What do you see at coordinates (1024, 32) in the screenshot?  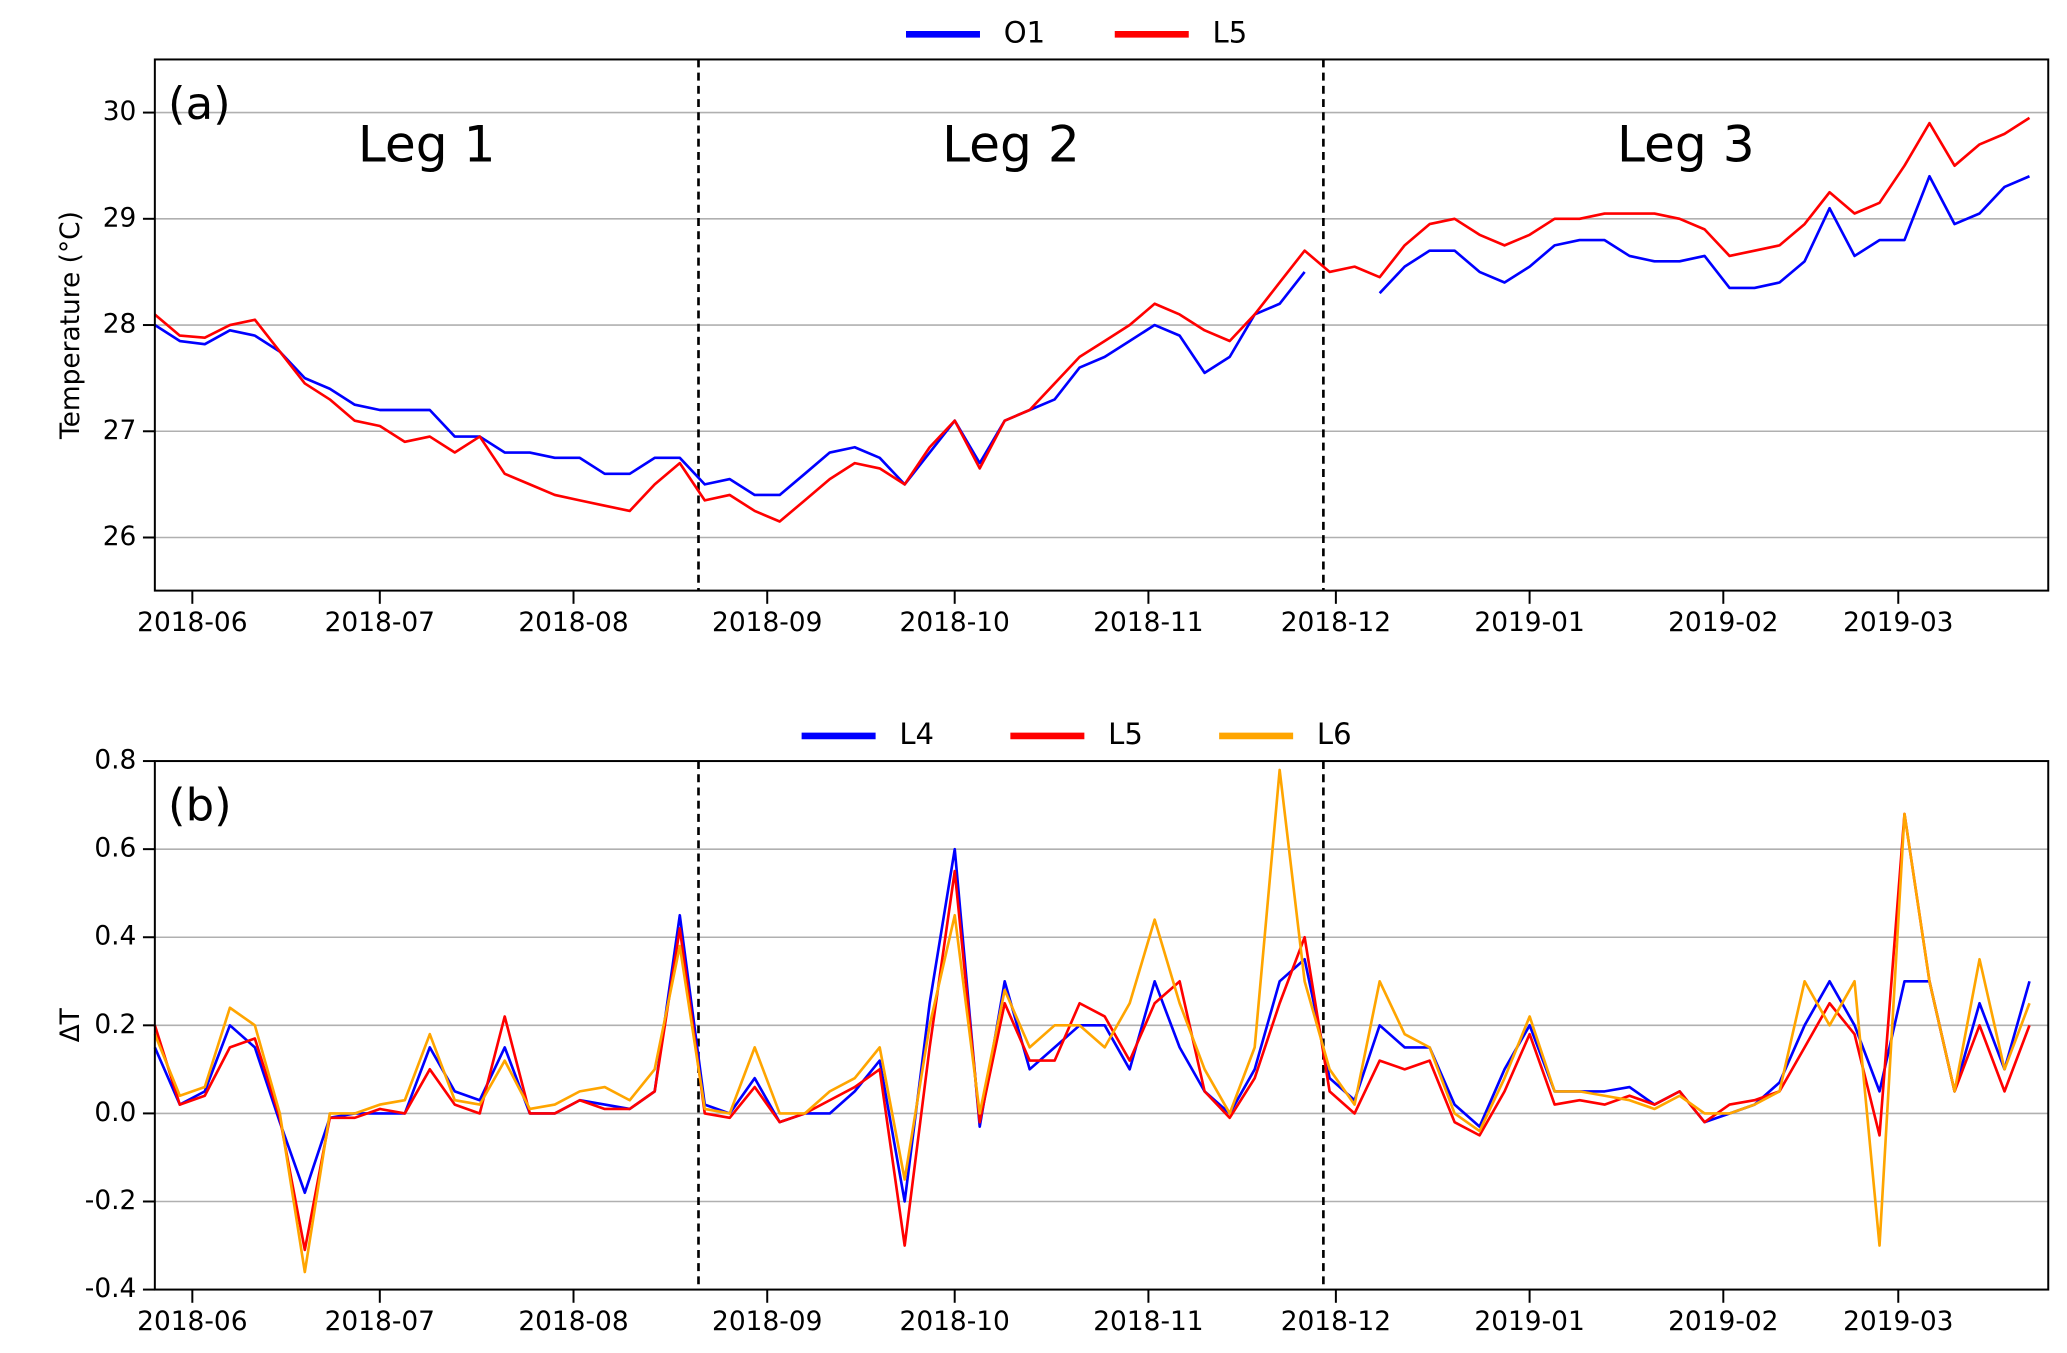 I see `legend-label: O1` at bounding box center [1024, 32].